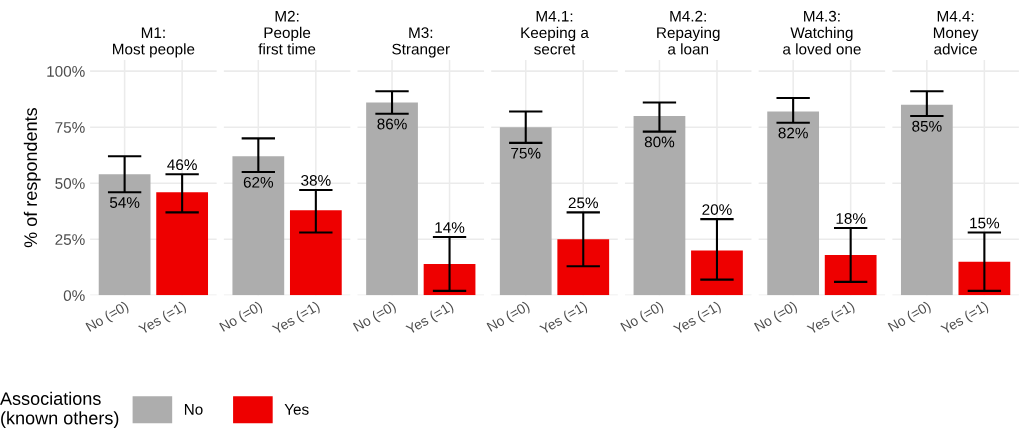  Describe the element at coordinates (688, 32) in the screenshot. I see `chart-title: M4.2: Repaying a loan` at that location.